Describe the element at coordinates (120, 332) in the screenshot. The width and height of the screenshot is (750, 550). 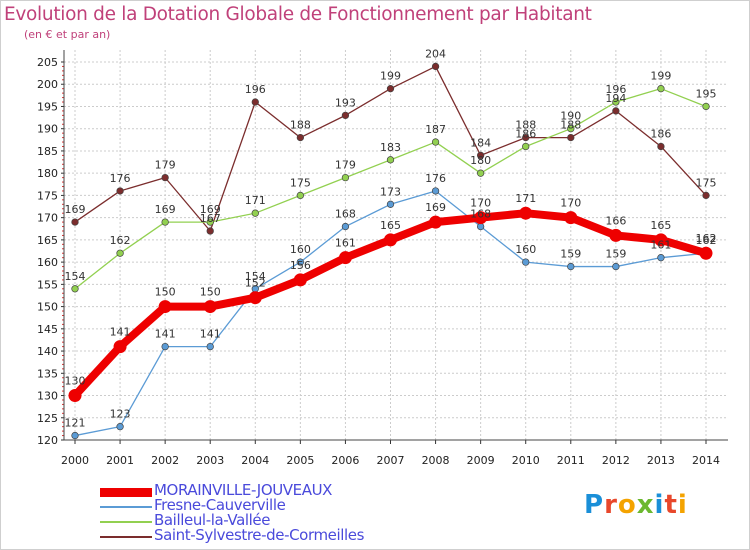
I see `data-label: 141` at that location.